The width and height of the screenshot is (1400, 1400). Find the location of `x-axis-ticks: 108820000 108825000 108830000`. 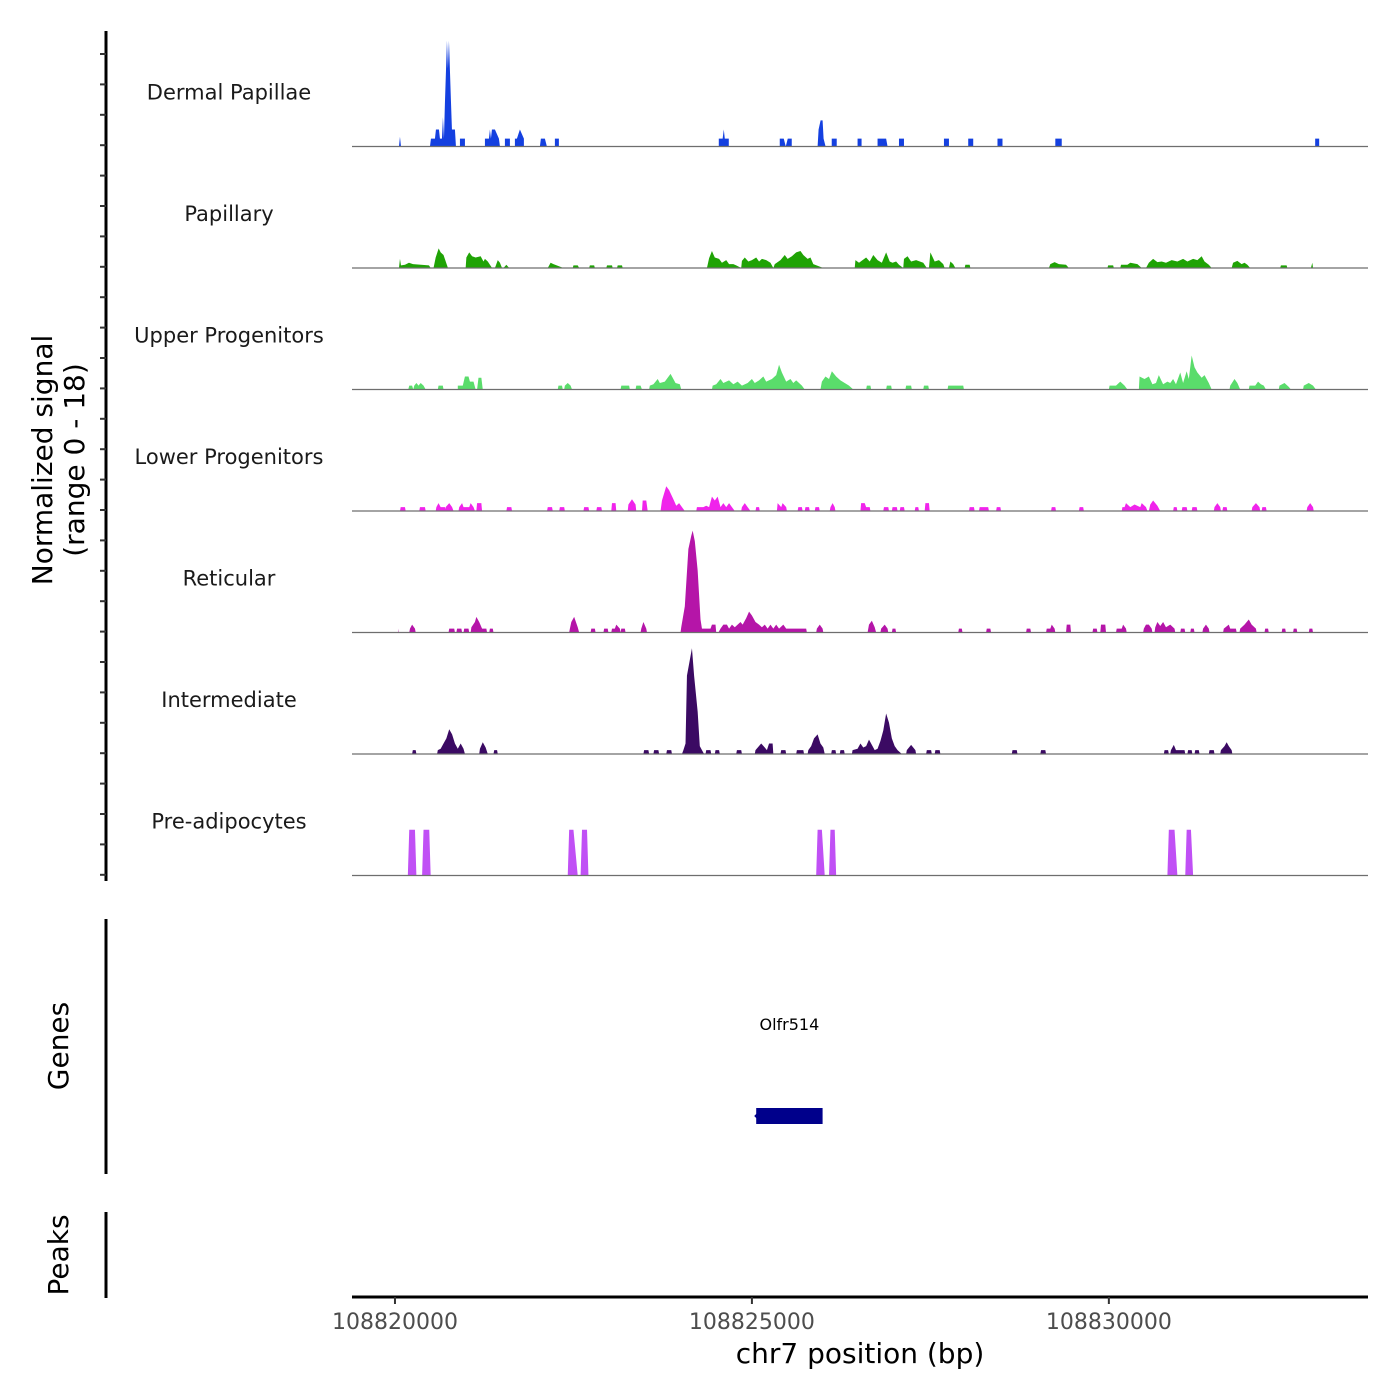

x-axis-ticks: 108820000 108825000 108830000 is located at coordinates (752, 1316).